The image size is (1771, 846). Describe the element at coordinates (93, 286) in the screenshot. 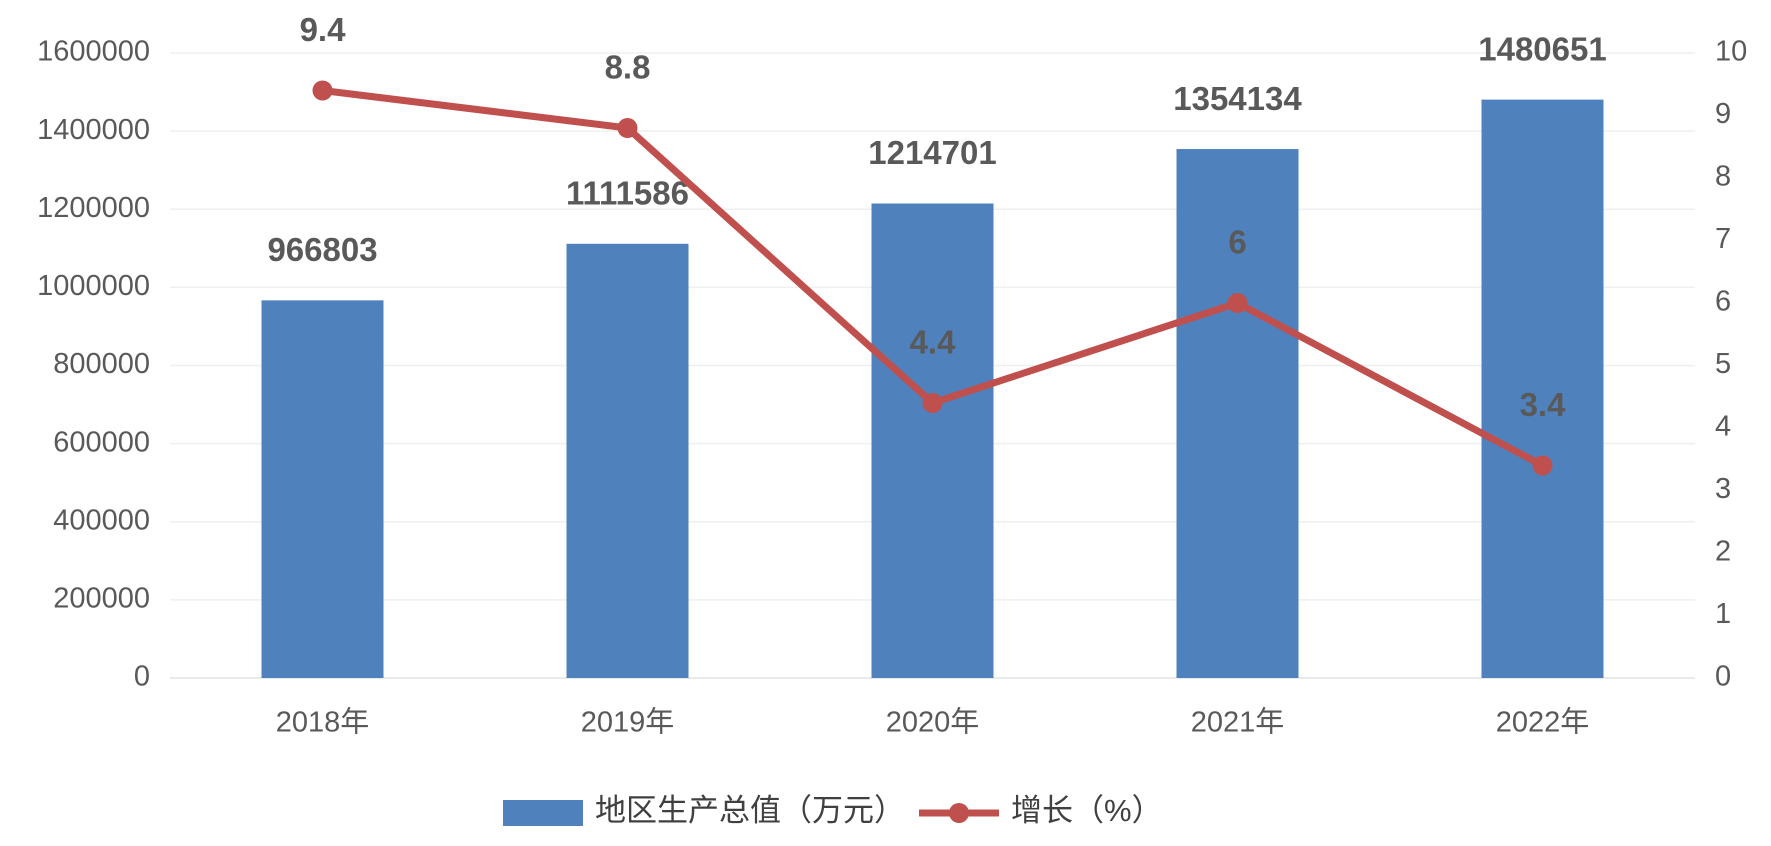

I see `y-tick-label: 1000000` at that location.